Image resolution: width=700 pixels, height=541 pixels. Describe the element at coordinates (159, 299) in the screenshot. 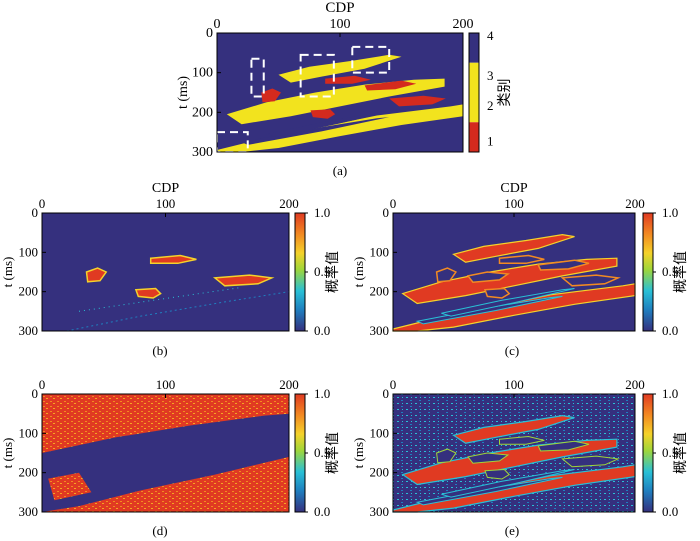

I see `prob-trace` at that location.